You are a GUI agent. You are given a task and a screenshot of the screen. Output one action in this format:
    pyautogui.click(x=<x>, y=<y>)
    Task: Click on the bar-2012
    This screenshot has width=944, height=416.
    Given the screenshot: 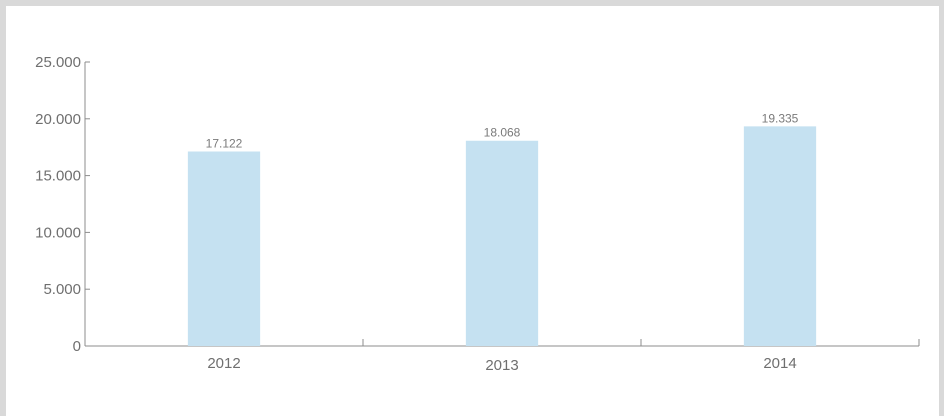 What is the action you would take?
    pyautogui.click(x=224, y=248)
    